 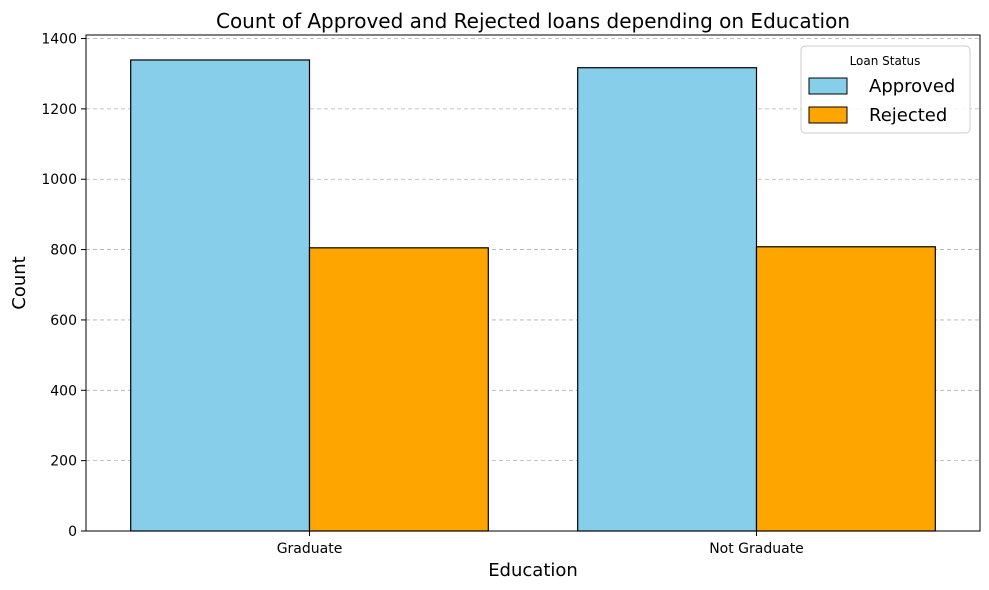 I want to click on y-tick-label: 1200, so click(x=59, y=110).